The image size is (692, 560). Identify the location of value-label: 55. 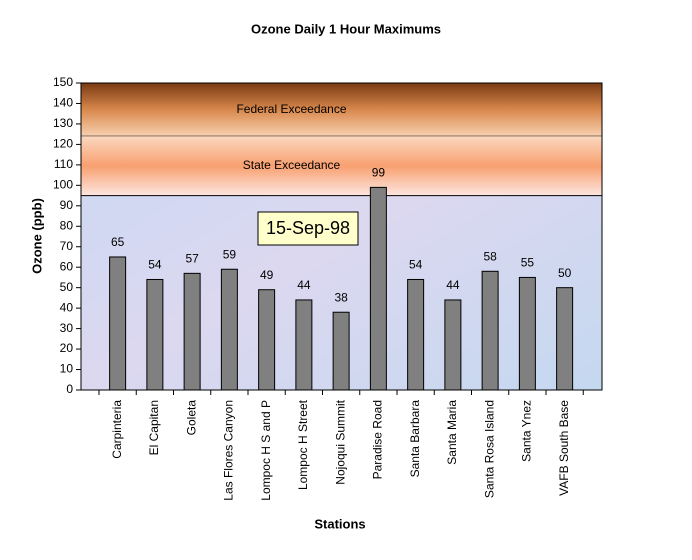
(528, 263).